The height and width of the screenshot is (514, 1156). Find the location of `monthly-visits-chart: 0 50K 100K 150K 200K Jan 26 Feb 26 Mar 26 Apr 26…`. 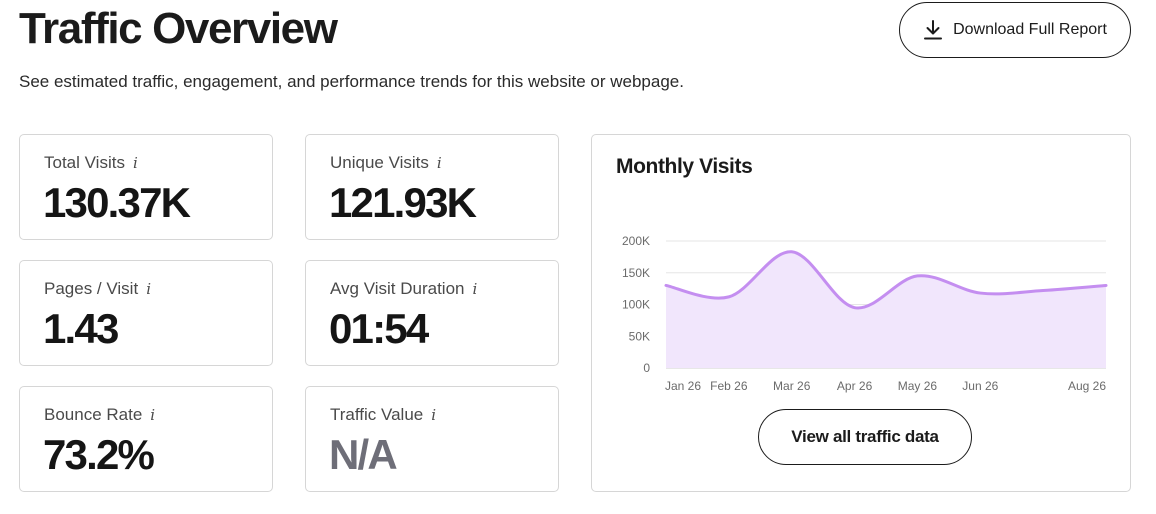

monthly-visits-chart: 0 50K 100K 150K 200K Jan 26 Feb 26 Mar 26 Apr 26… is located at coordinates (865, 313).